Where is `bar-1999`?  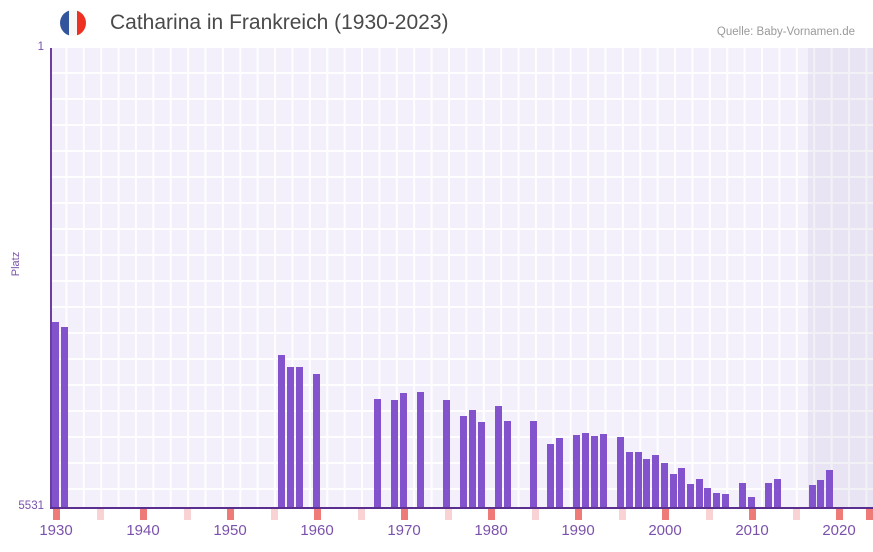 bar-1999 is located at coordinates (638, 480).